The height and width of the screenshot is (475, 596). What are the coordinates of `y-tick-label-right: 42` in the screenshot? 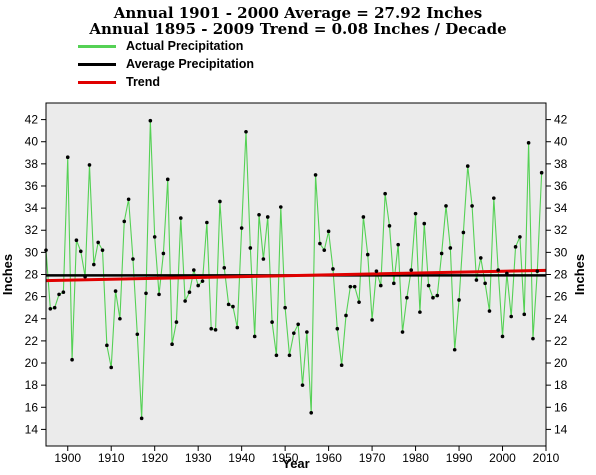 It's located at (561, 120).